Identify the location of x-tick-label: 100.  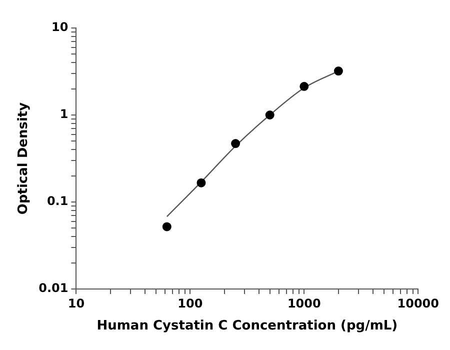
(190, 303).